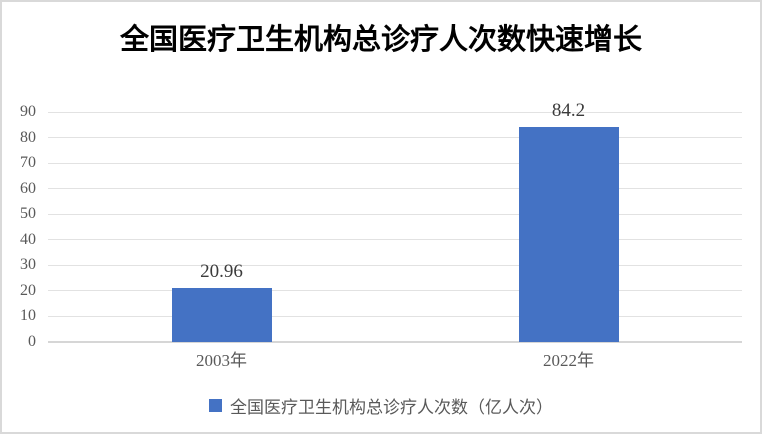  Describe the element at coordinates (22, 226) in the screenshot. I see `y-axis: 0 10 20 30 40 50 60 70 80 90` at that location.